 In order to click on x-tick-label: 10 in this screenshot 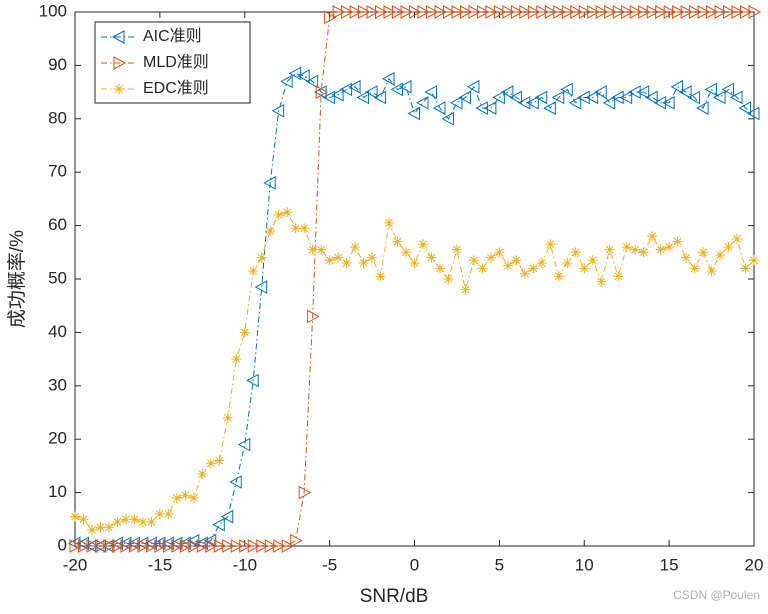, I will do `click(584, 564)`.